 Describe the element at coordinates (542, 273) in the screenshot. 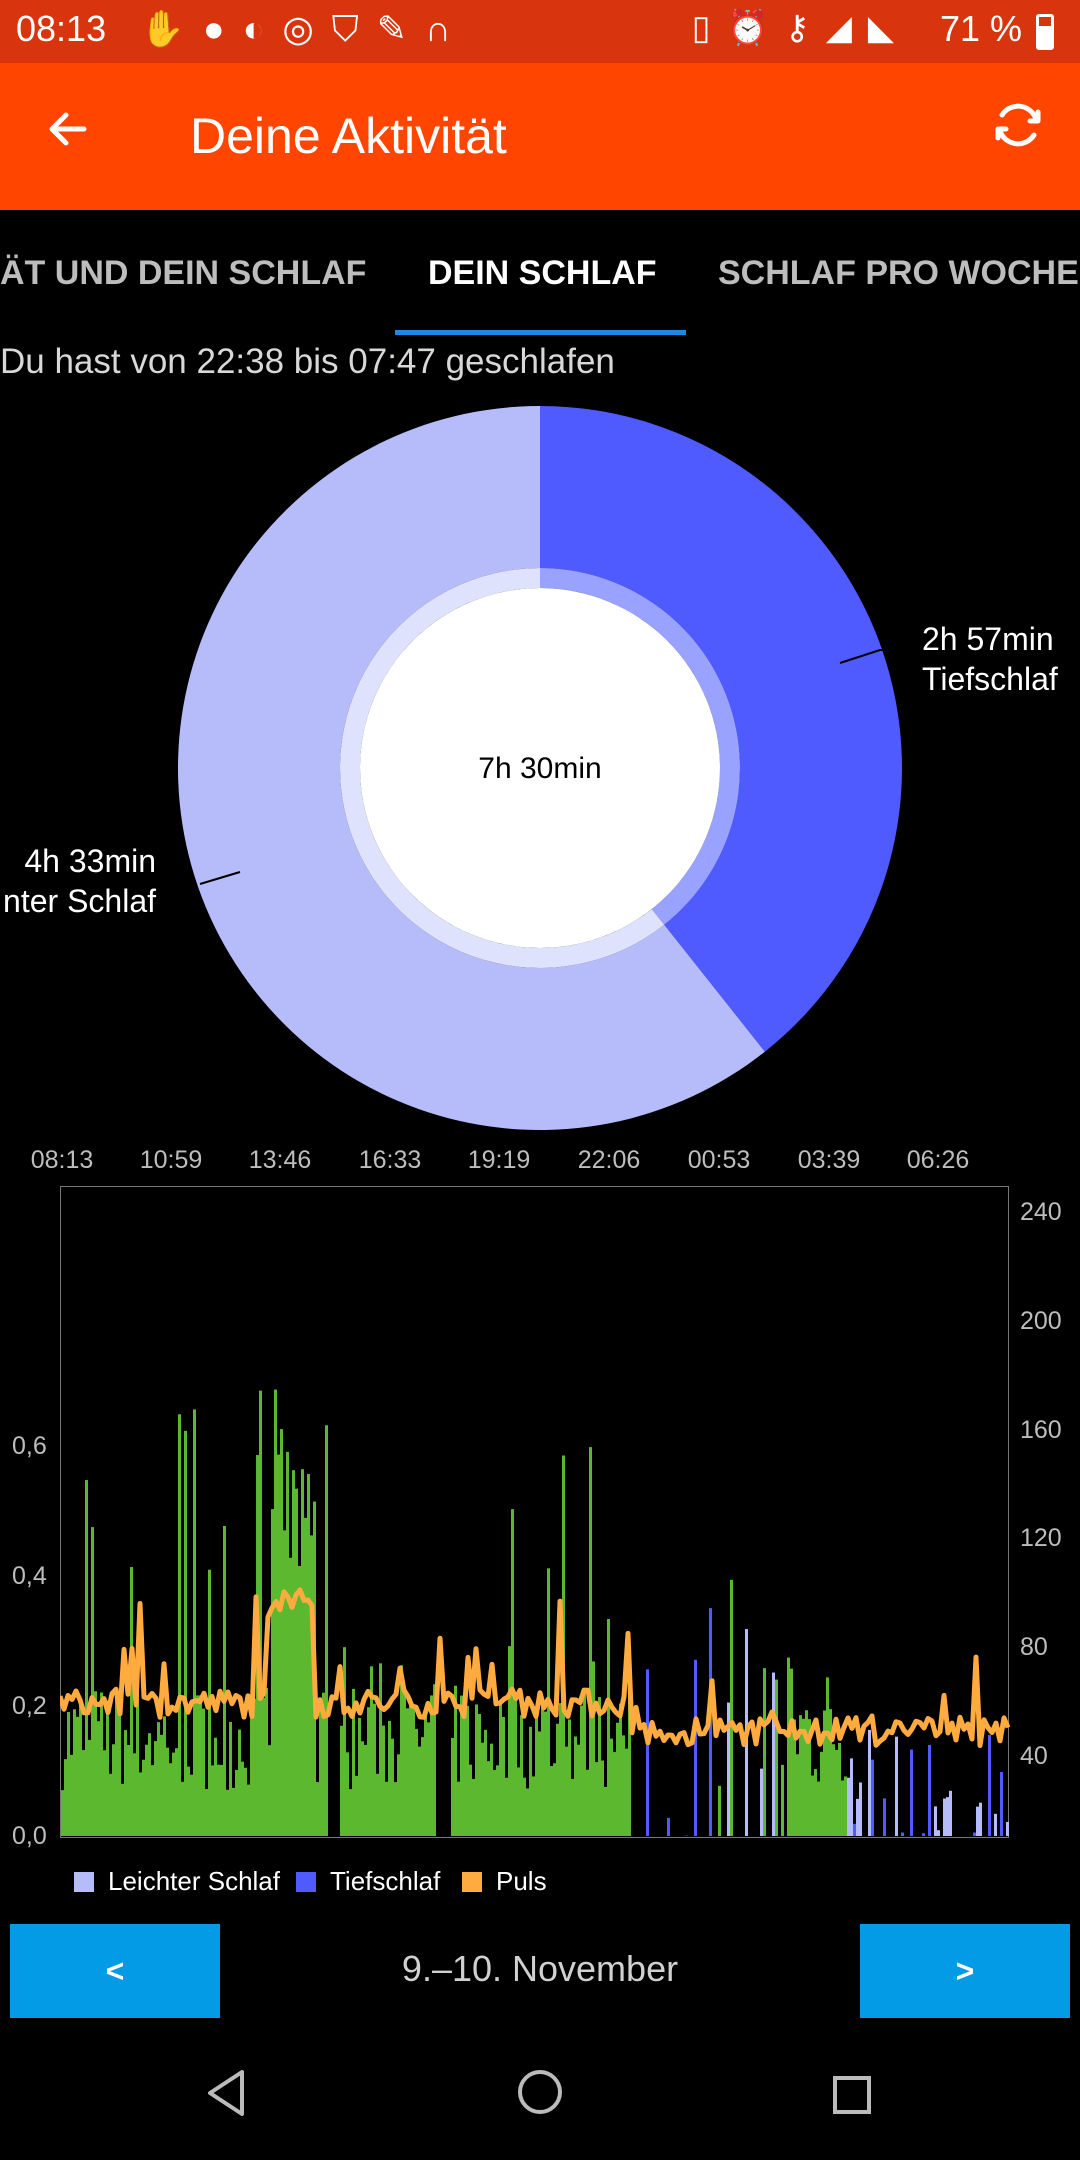

I see `tab-your-sleep: DEIN SCHLAF` at that location.